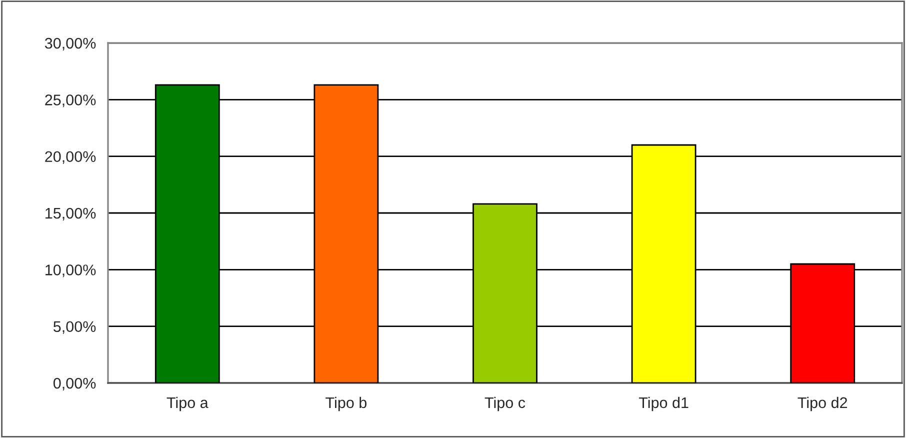  Describe the element at coordinates (663, 404) in the screenshot. I see `x-tick-label: Tipo d1` at that location.